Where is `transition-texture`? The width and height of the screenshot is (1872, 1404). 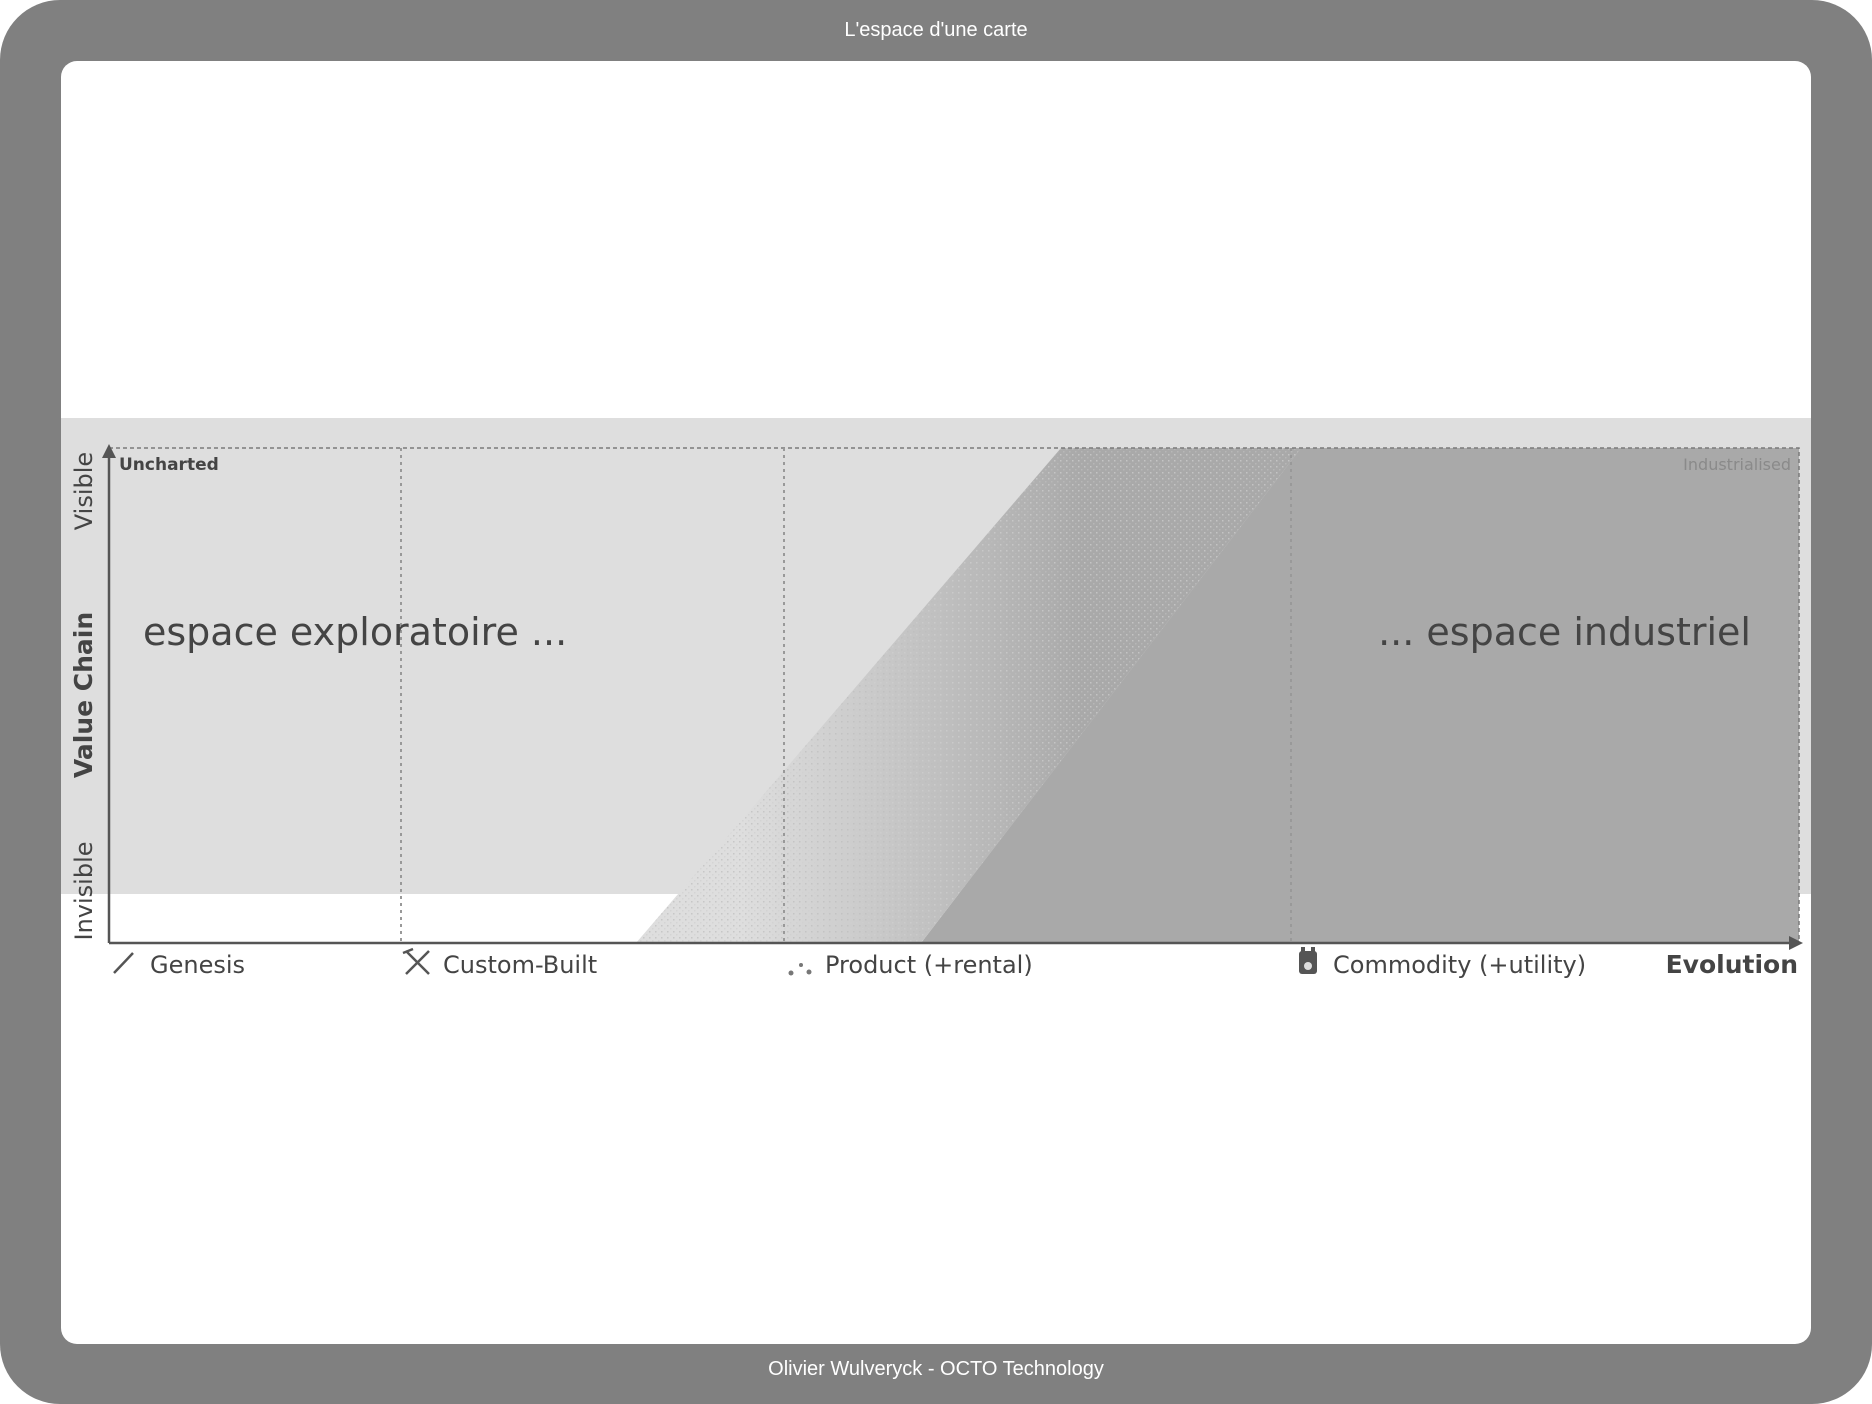
transition-texture is located at coordinates (968, 695).